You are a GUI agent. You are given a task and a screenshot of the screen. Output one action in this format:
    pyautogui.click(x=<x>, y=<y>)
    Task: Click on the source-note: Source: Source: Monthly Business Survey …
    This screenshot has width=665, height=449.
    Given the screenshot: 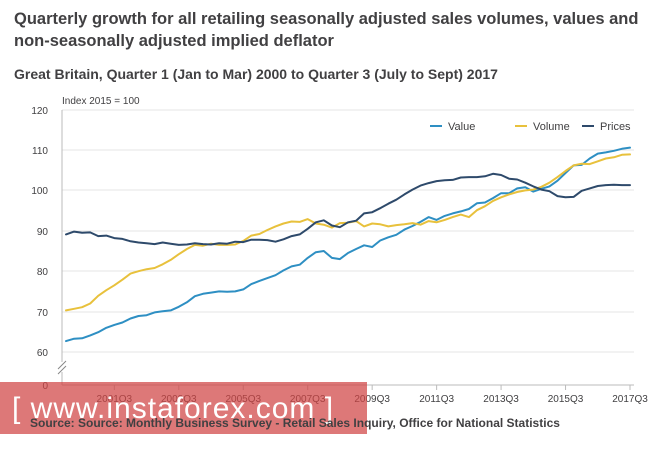 What is the action you would take?
    pyautogui.click(x=295, y=423)
    